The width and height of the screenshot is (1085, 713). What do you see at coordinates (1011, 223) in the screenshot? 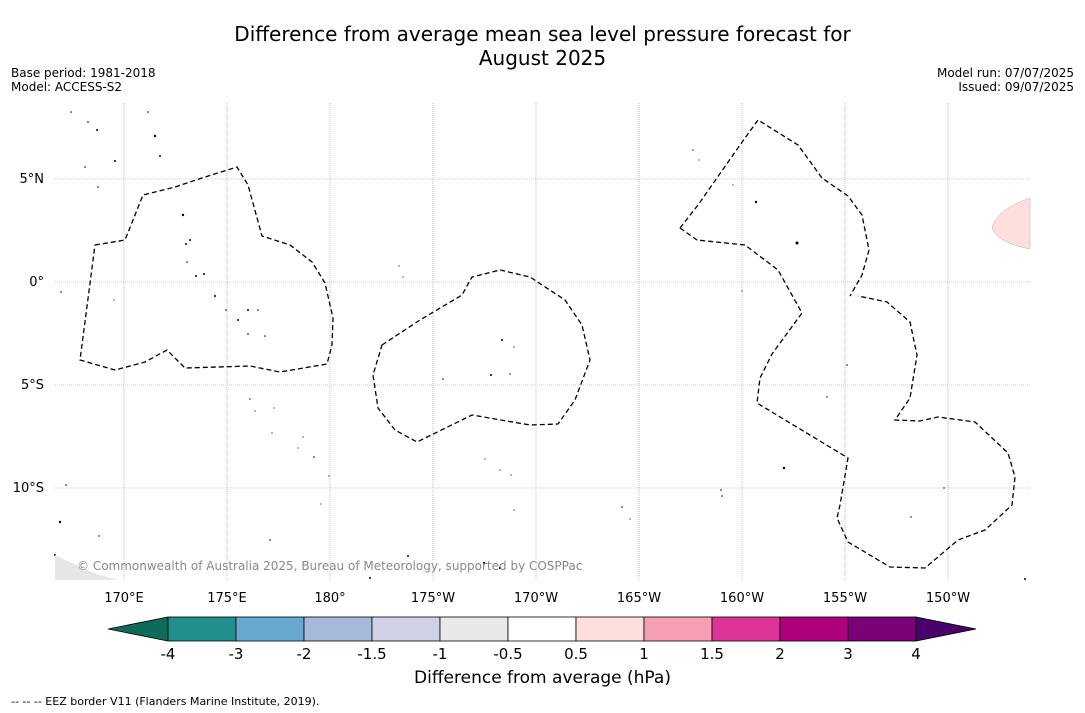
I see `anomaly-patch` at bounding box center [1011, 223].